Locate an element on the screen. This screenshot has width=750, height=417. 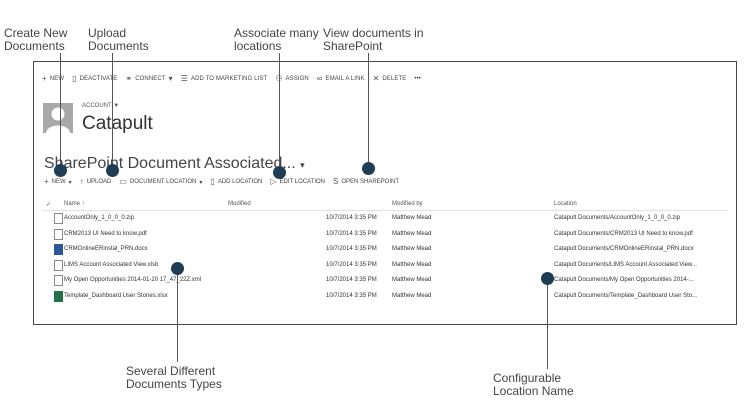
view-title: SharePoint Document Associated... ▾ is located at coordinates (174, 164).